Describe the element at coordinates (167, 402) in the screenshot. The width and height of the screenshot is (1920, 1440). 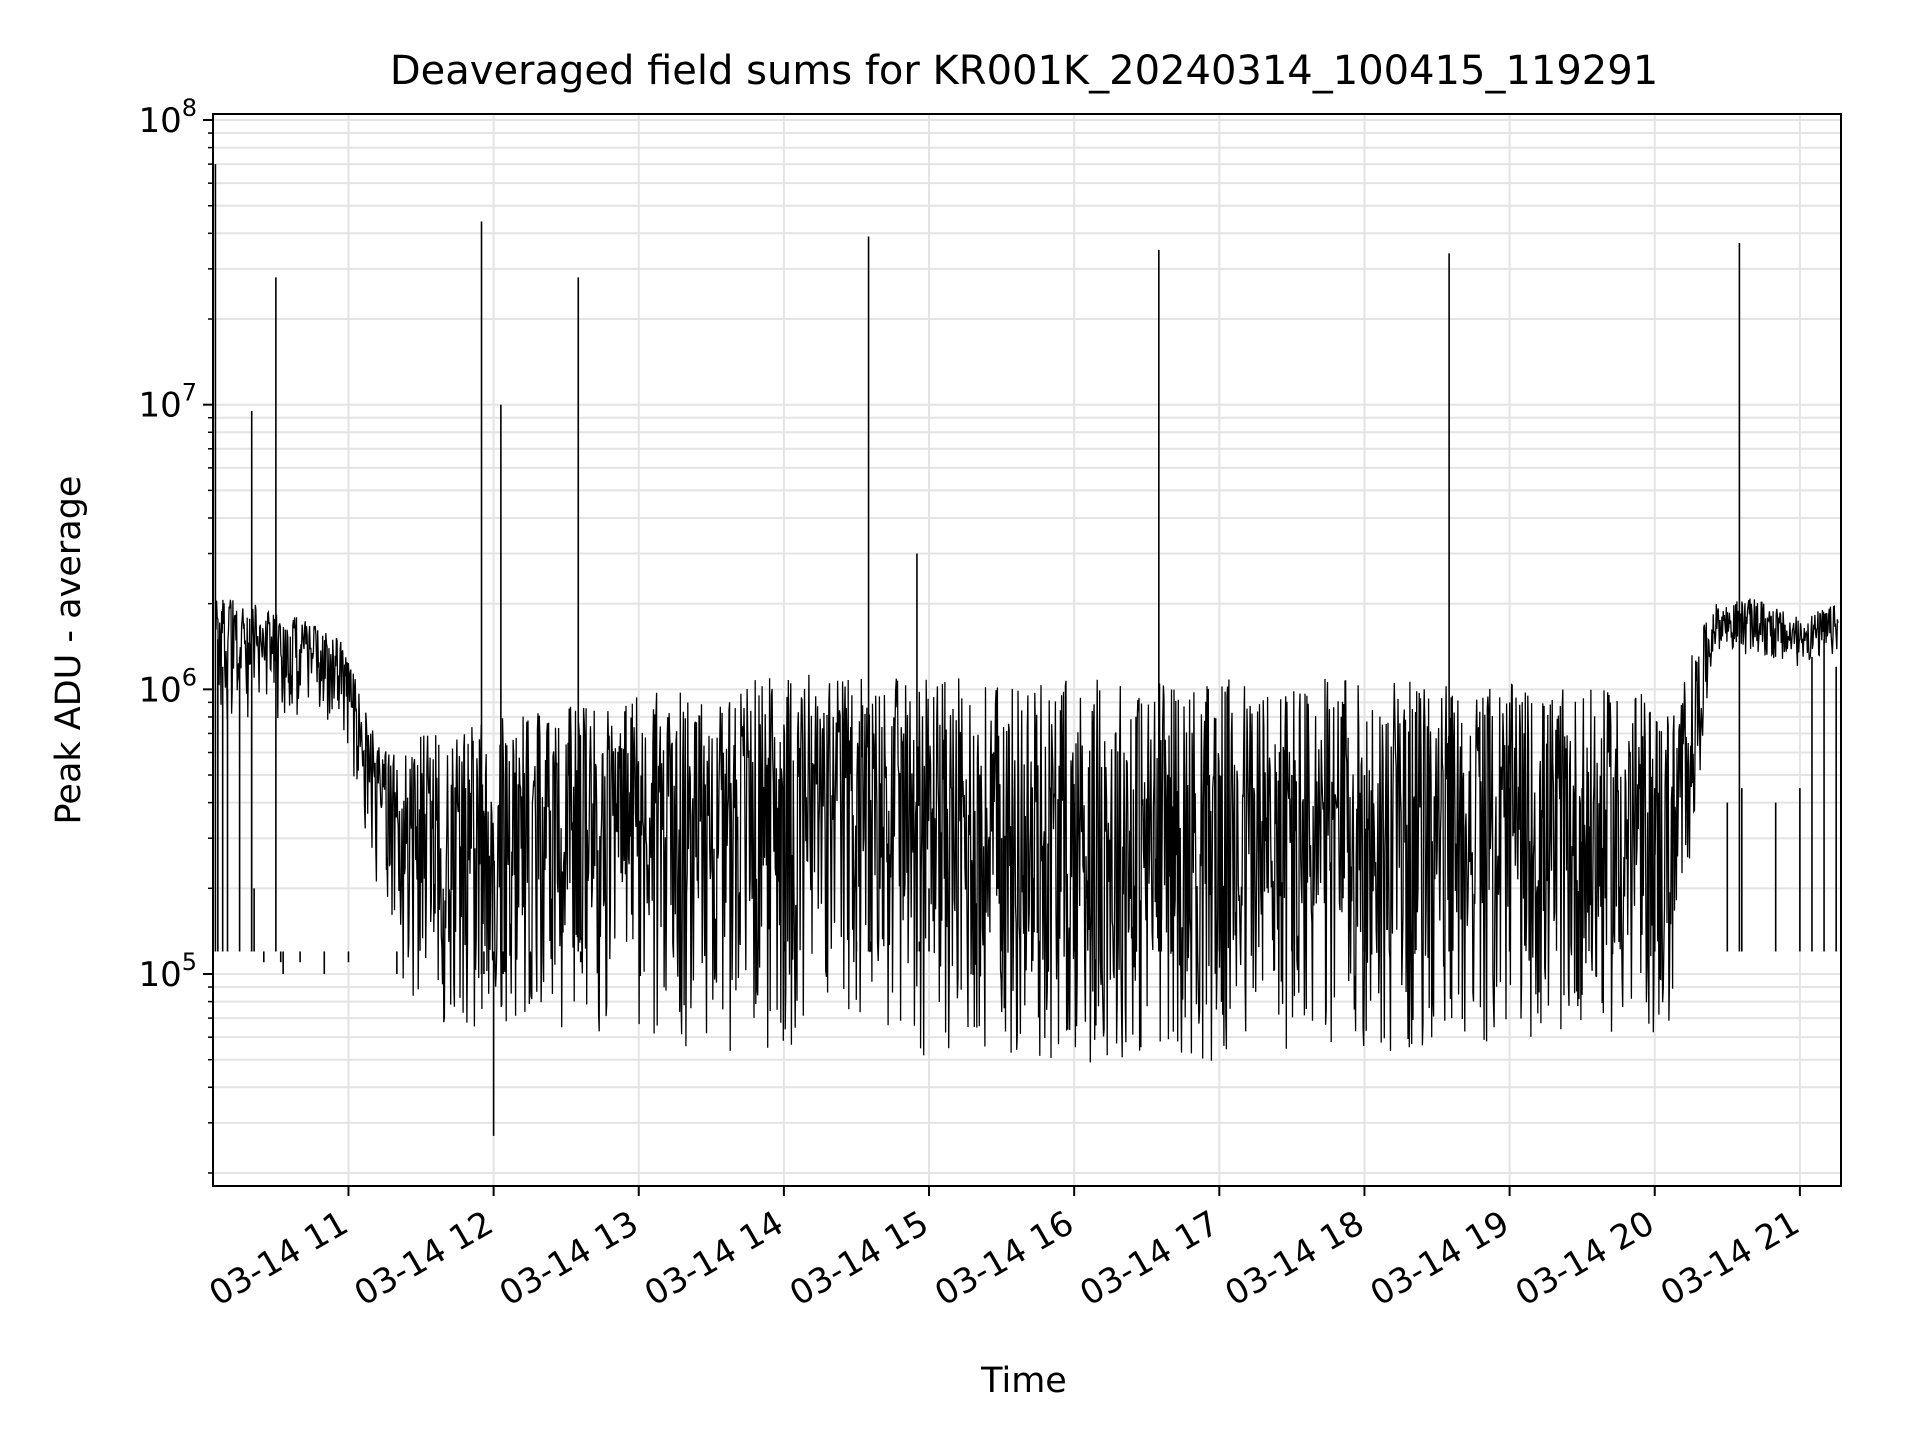
I see `y-tick-label: 10⁷` at that location.